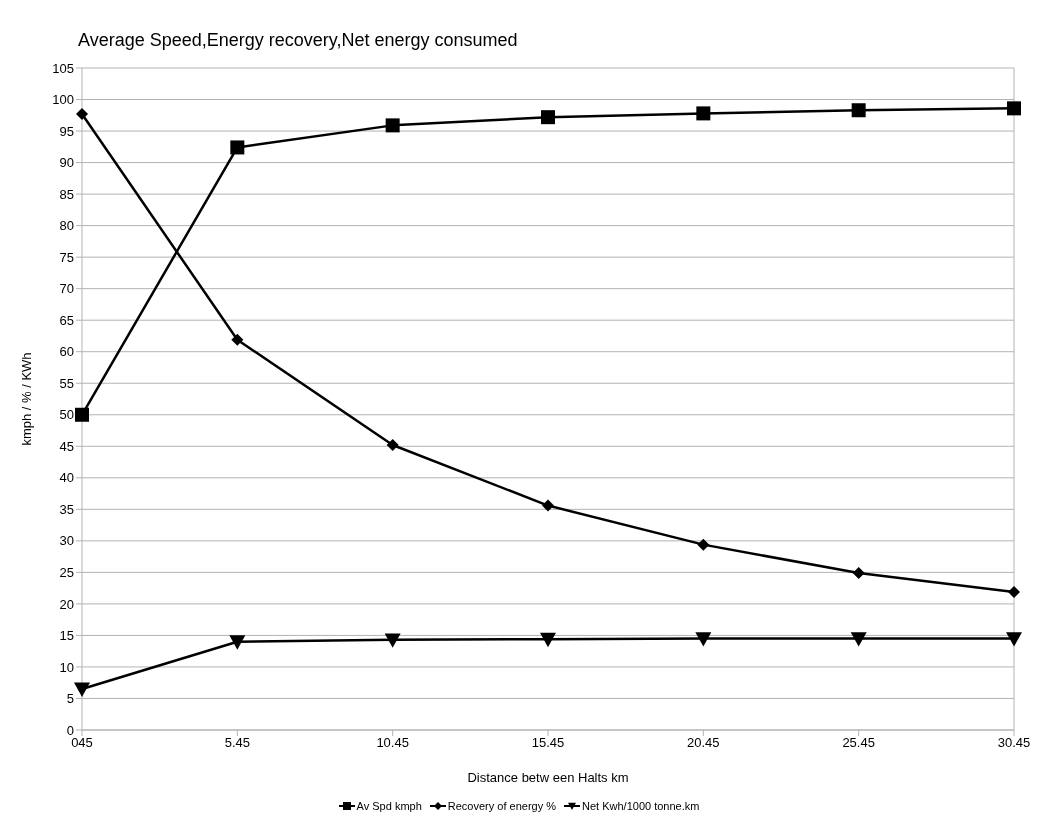  What do you see at coordinates (66, 163) in the screenshot?
I see `y-tick-label: 90` at bounding box center [66, 163].